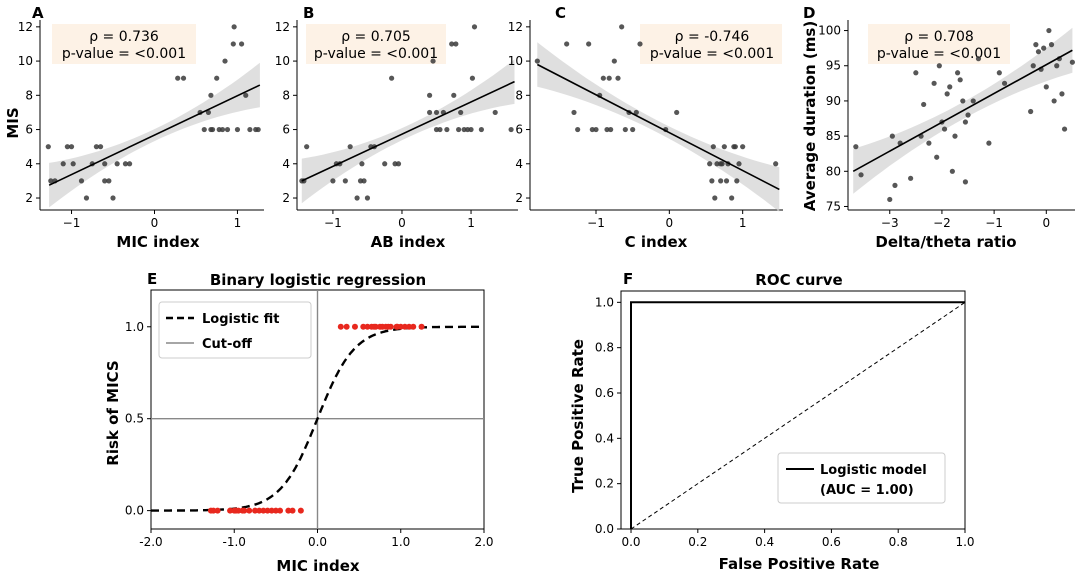 The image size is (1084, 579). I want to click on panel-b-stats-box, so click(376, 44).